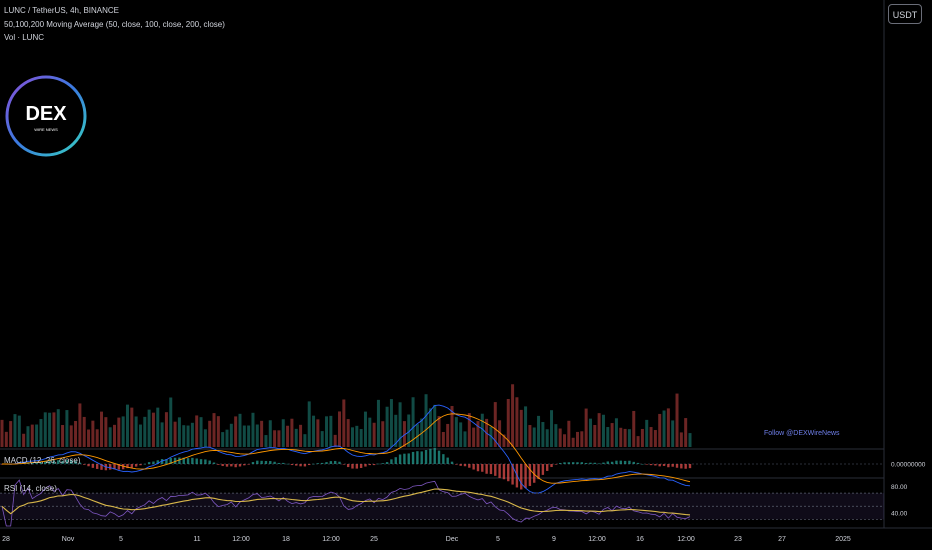  I want to click on currency-button: USDT, so click(905, 14).